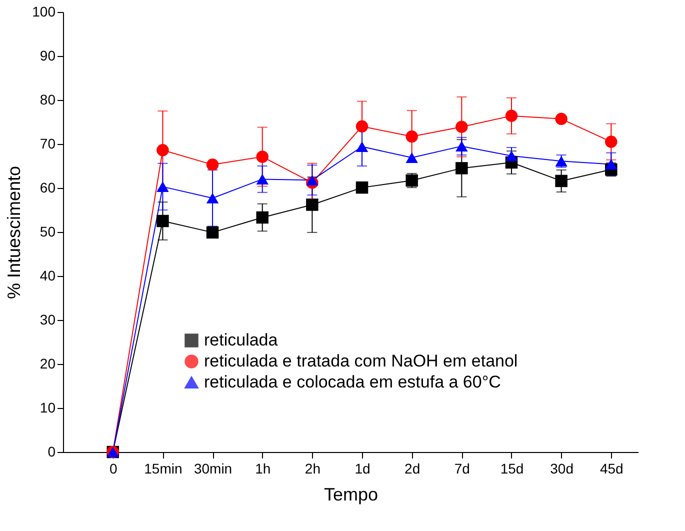 Image resolution: width=685 pixels, height=531 pixels. What do you see at coordinates (48, 320) in the screenshot?
I see `y-tick-label: 30` at bounding box center [48, 320].